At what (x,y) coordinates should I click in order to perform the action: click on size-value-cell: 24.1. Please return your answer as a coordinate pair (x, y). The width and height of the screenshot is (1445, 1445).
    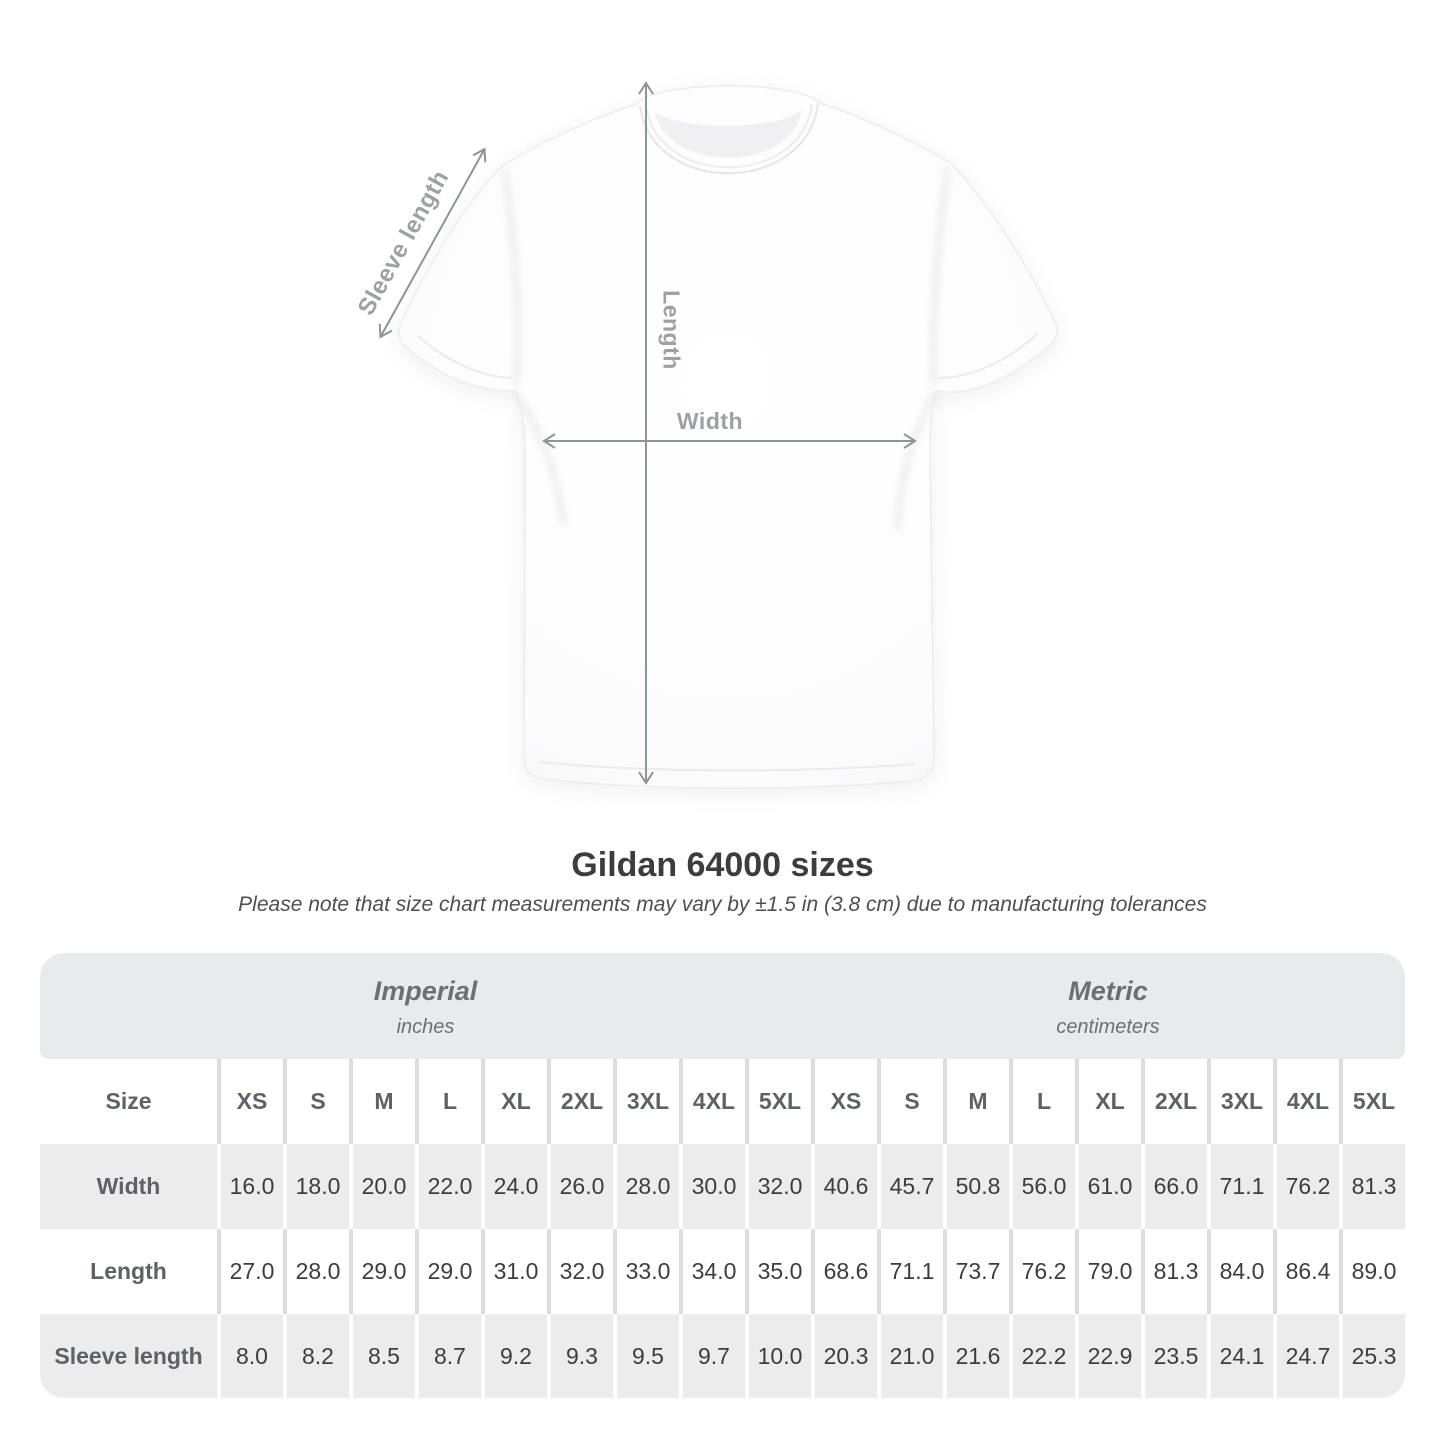
    Looking at the image, I should click on (1242, 1356).